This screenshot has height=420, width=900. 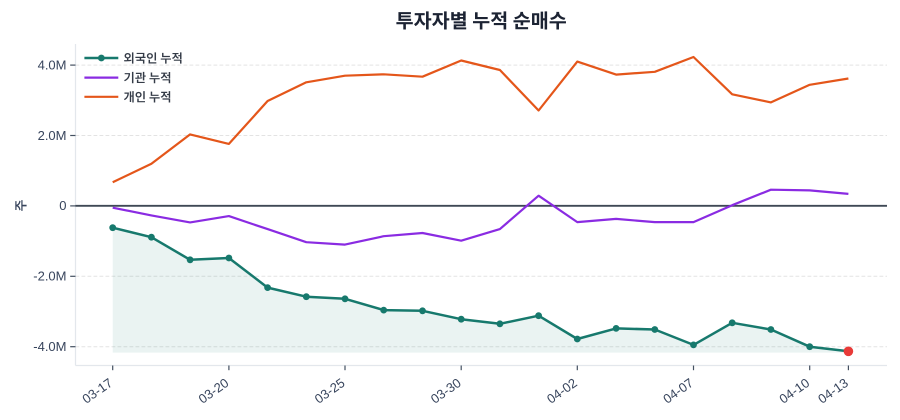 I want to click on svg-text: 2.0M, so click(x=52, y=135).